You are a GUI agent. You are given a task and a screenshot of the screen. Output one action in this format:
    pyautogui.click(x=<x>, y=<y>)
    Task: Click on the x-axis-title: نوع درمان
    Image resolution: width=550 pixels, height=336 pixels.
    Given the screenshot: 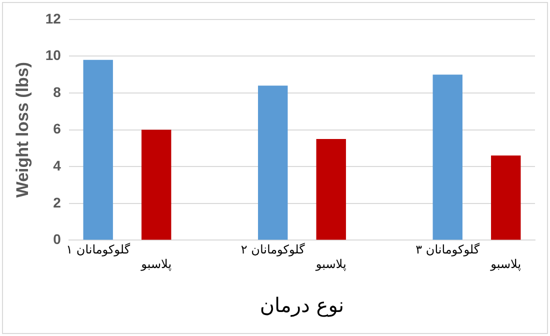 What is the action you would take?
    pyautogui.click(x=302, y=305)
    